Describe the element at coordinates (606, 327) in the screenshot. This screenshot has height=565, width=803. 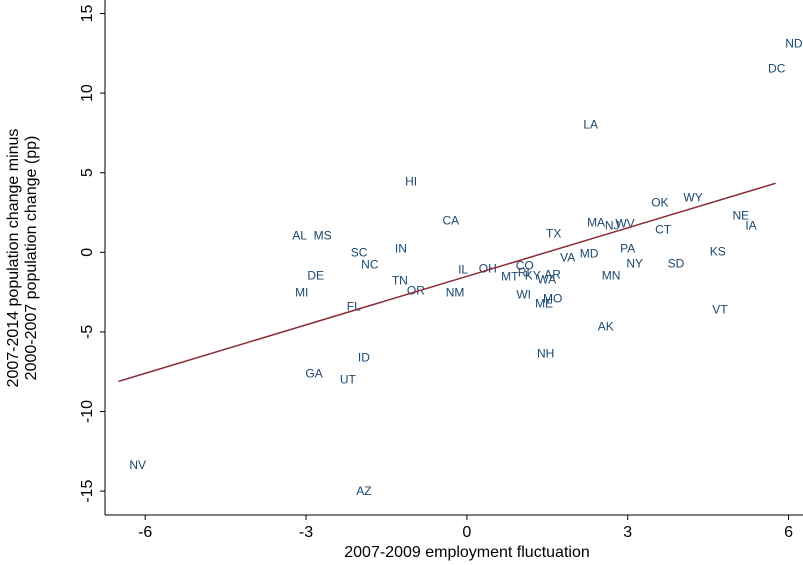
I see `state-point: AK` at that location.